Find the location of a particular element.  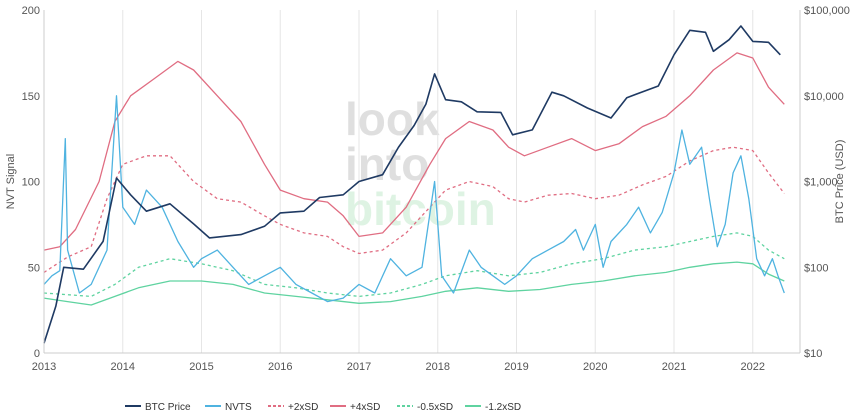

legend-label: +4xSD is located at coordinates (365, 407).